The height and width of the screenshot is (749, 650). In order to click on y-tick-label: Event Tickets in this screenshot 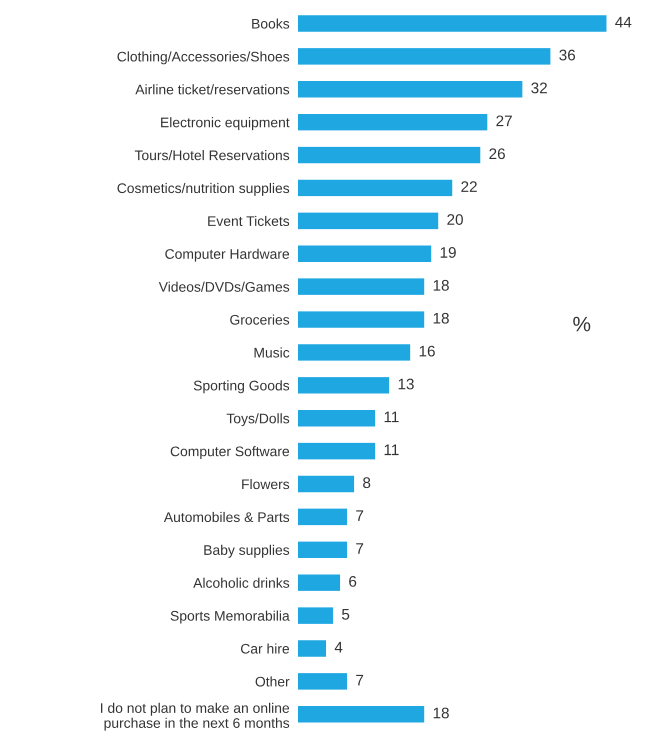, I will do `click(249, 221)`.